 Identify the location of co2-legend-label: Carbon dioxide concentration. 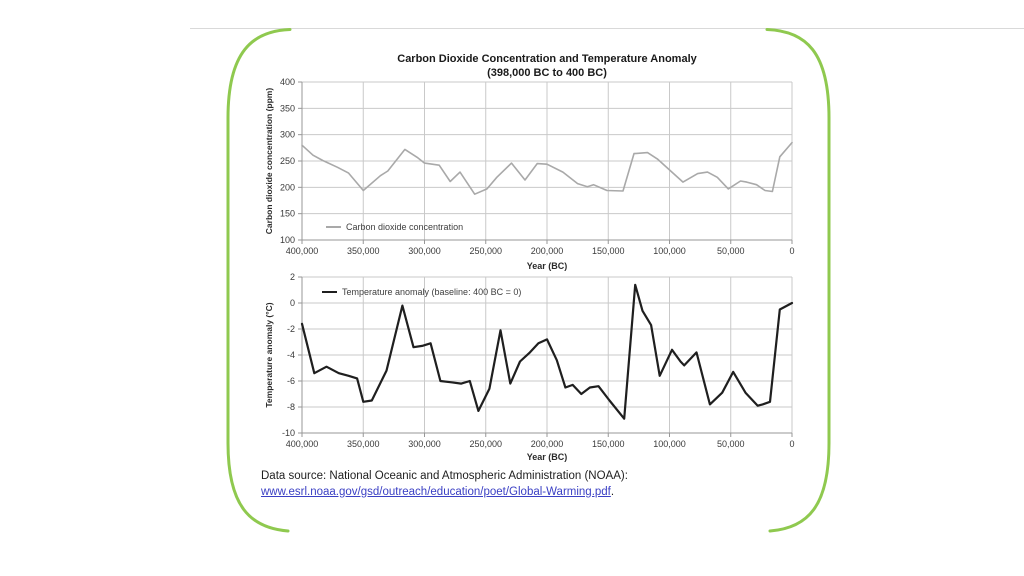
(405, 227).